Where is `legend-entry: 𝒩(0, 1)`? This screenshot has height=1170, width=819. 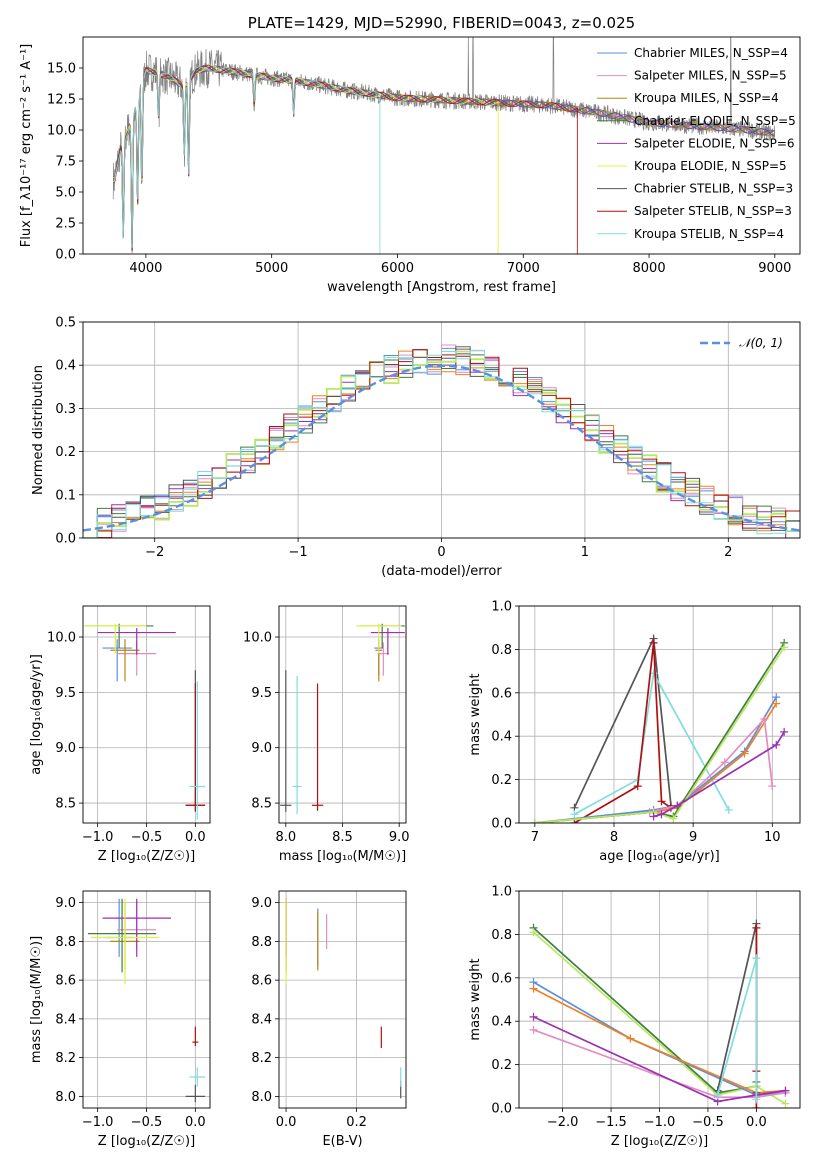 legend-entry: 𝒩(0, 1) is located at coordinates (761, 343).